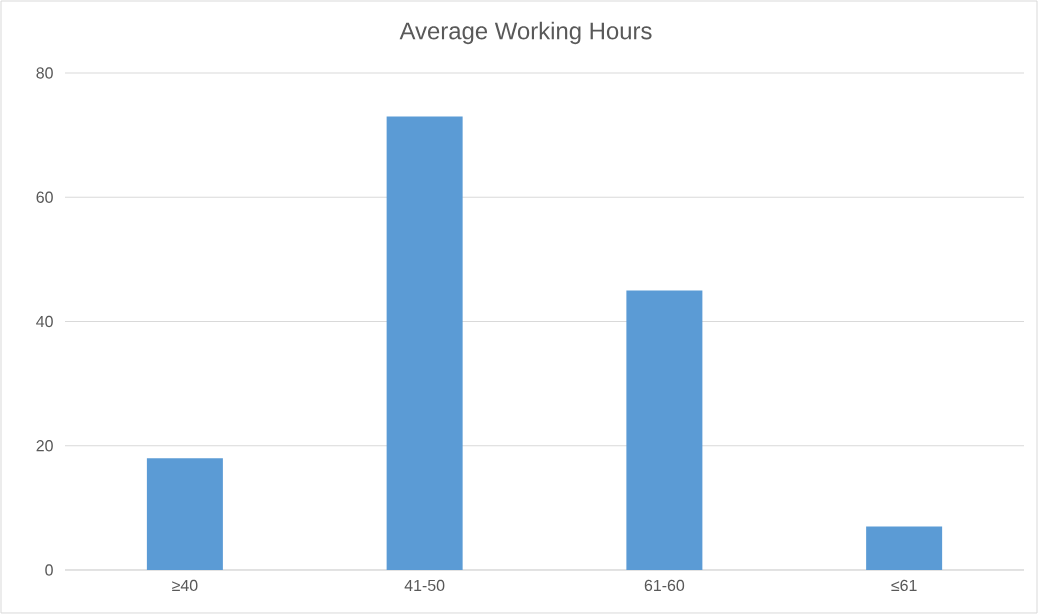 The width and height of the screenshot is (1038, 614). I want to click on chart-title: Average Working Hours, so click(525, 33).